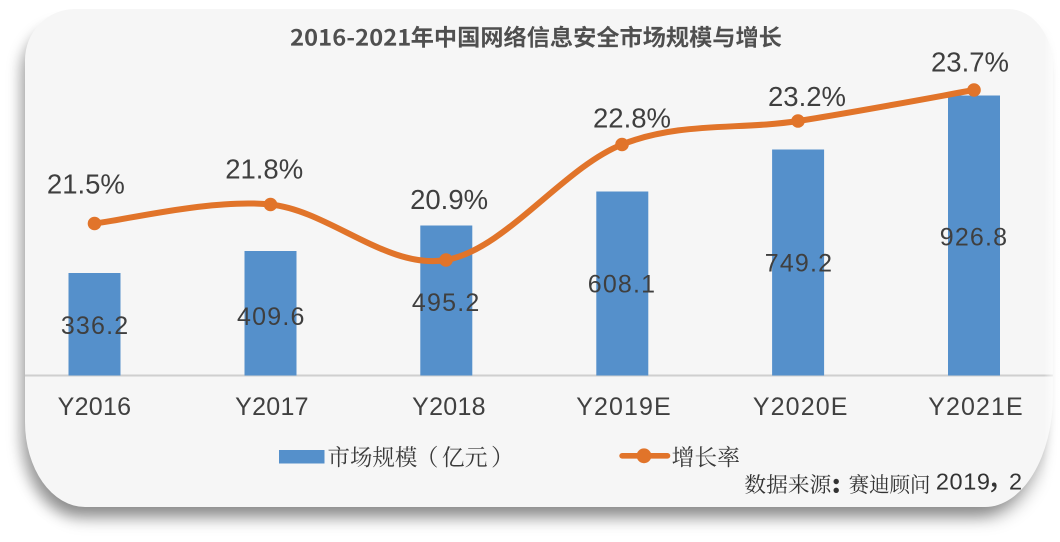 Image resolution: width=1060 pixels, height=542 pixels. Describe the element at coordinates (1015, 482) in the screenshot. I see `svg-text: 2` at that location.